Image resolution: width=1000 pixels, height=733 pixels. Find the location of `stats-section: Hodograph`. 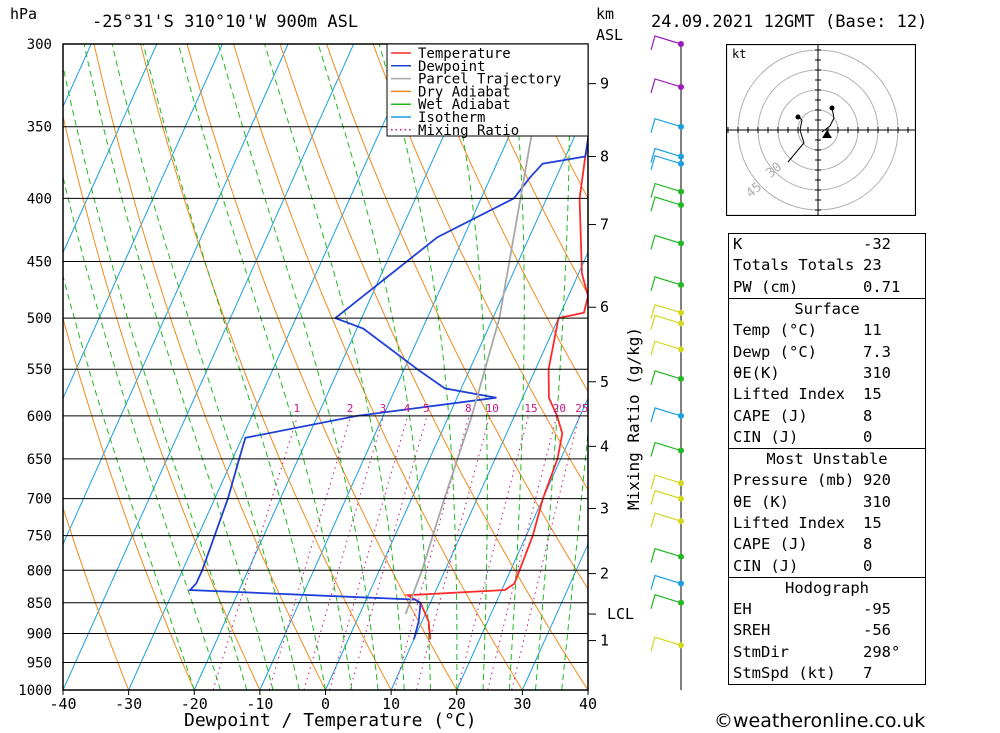

stats-section: Hodograph is located at coordinates (827, 588).